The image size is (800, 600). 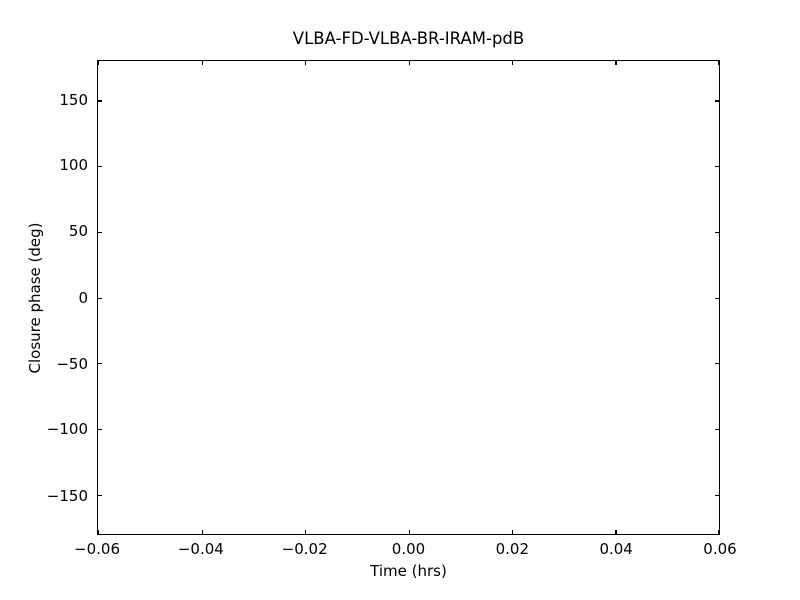 What do you see at coordinates (73, 99) in the screenshot?
I see `y-tick-label: 150` at bounding box center [73, 99].